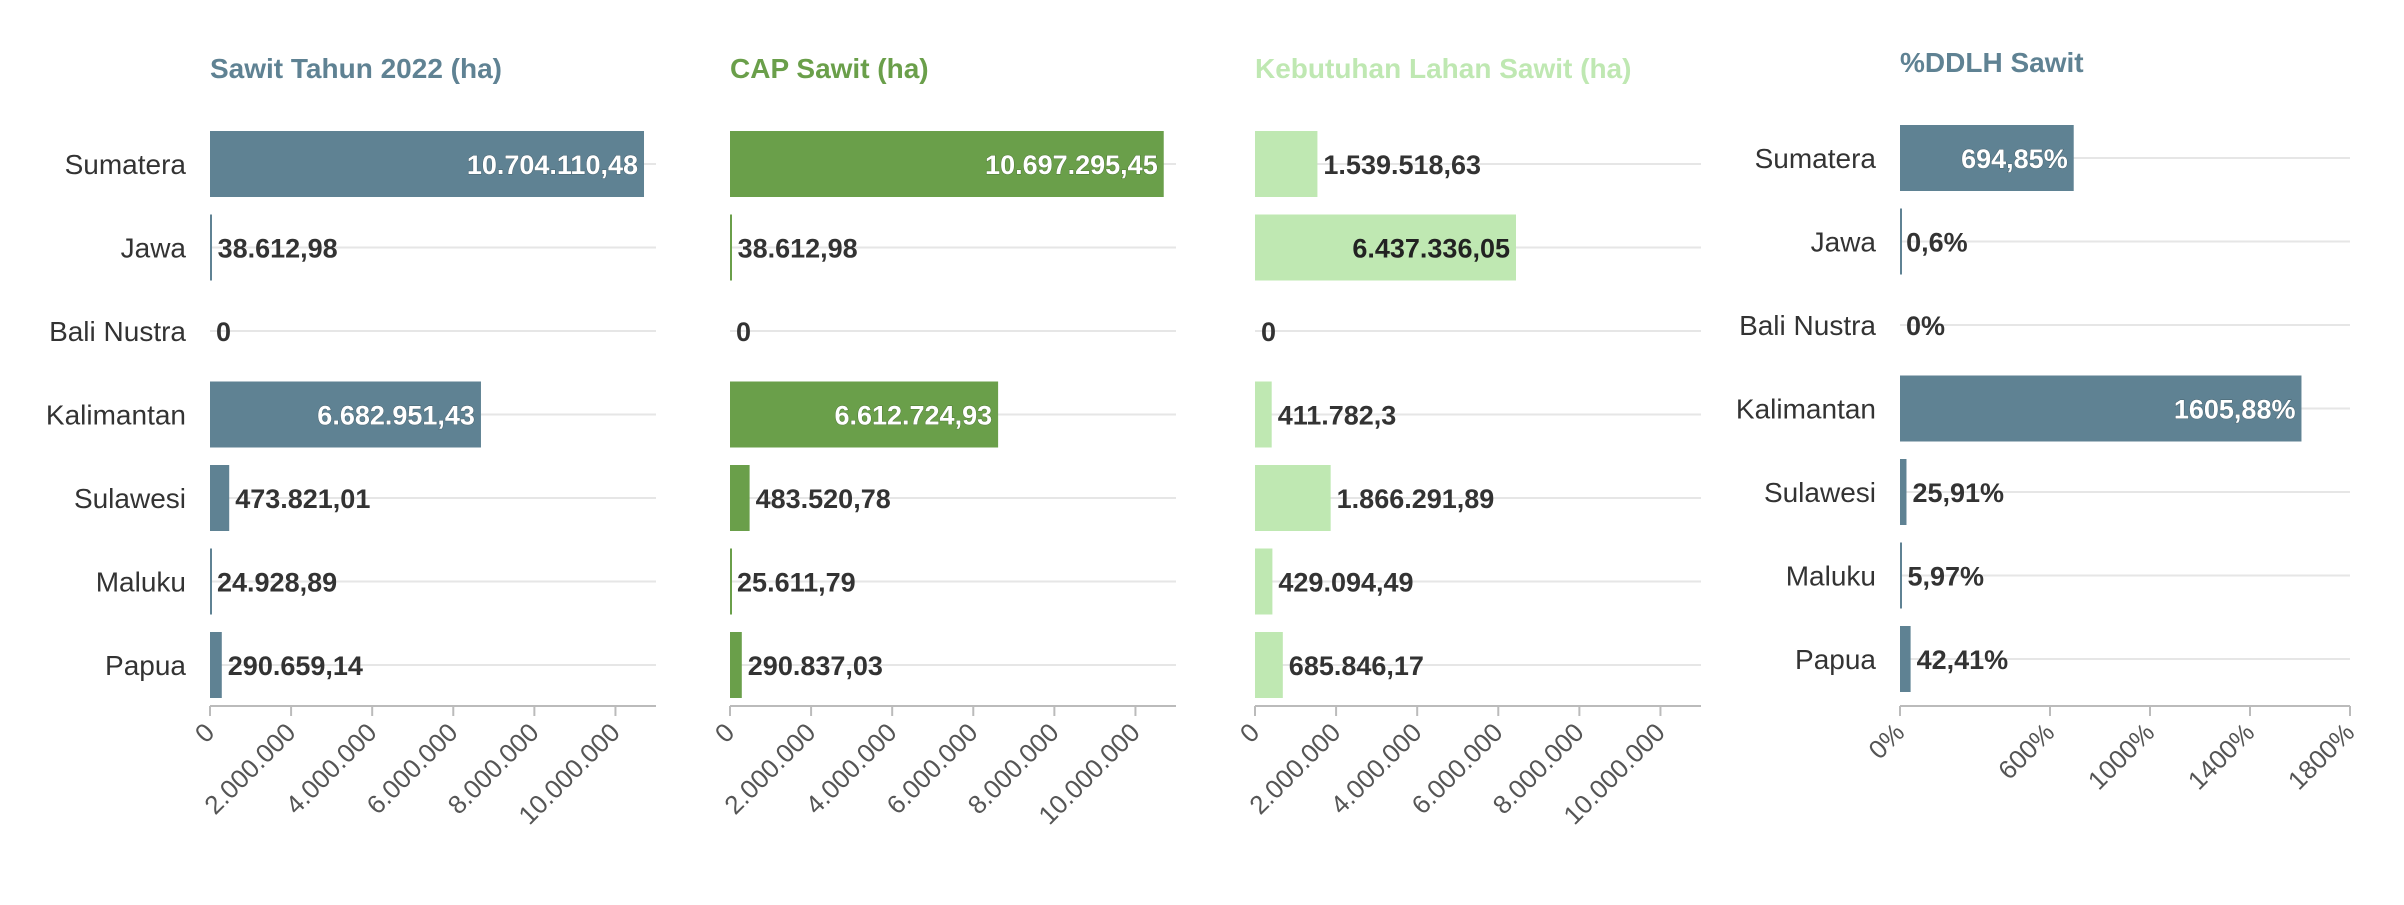 The image size is (2404, 905). What do you see at coordinates (1431, 249) in the screenshot?
I see `data-label: 6.437.336,05` at bounding box center [1431, 249].